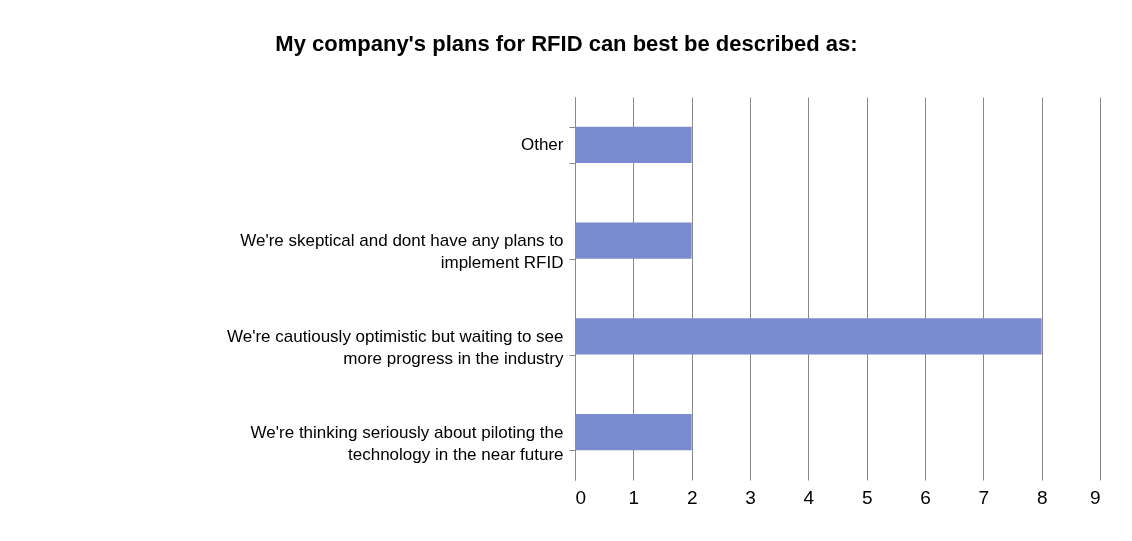  I want to click on x-tick-label: 6, so click(925, 497).